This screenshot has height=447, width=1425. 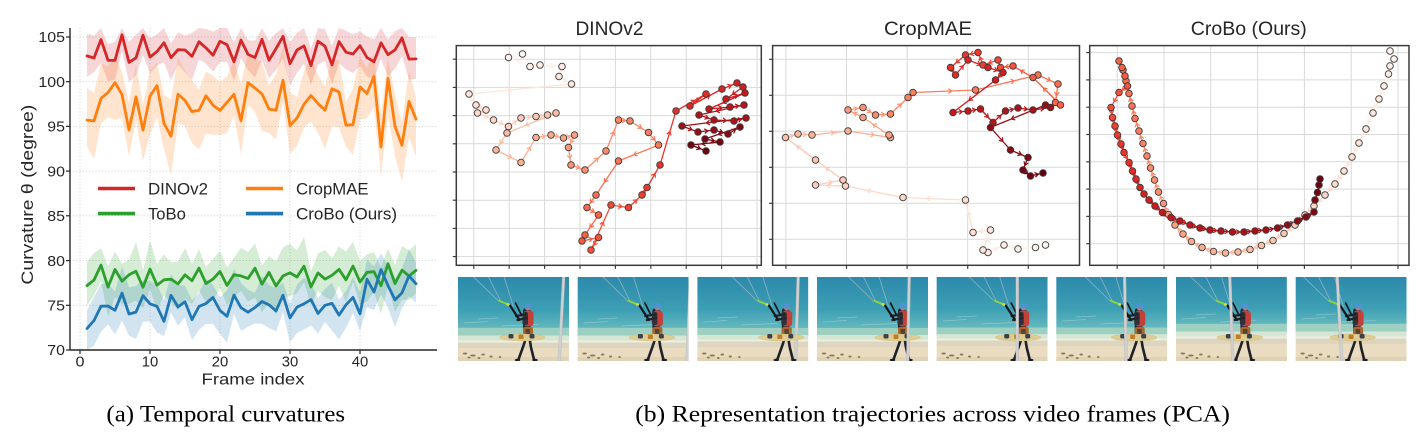 What do you see at coordinates (150, 363) in the screenshot?
I see `svg-text: 10` at bounding box center [150, 363].